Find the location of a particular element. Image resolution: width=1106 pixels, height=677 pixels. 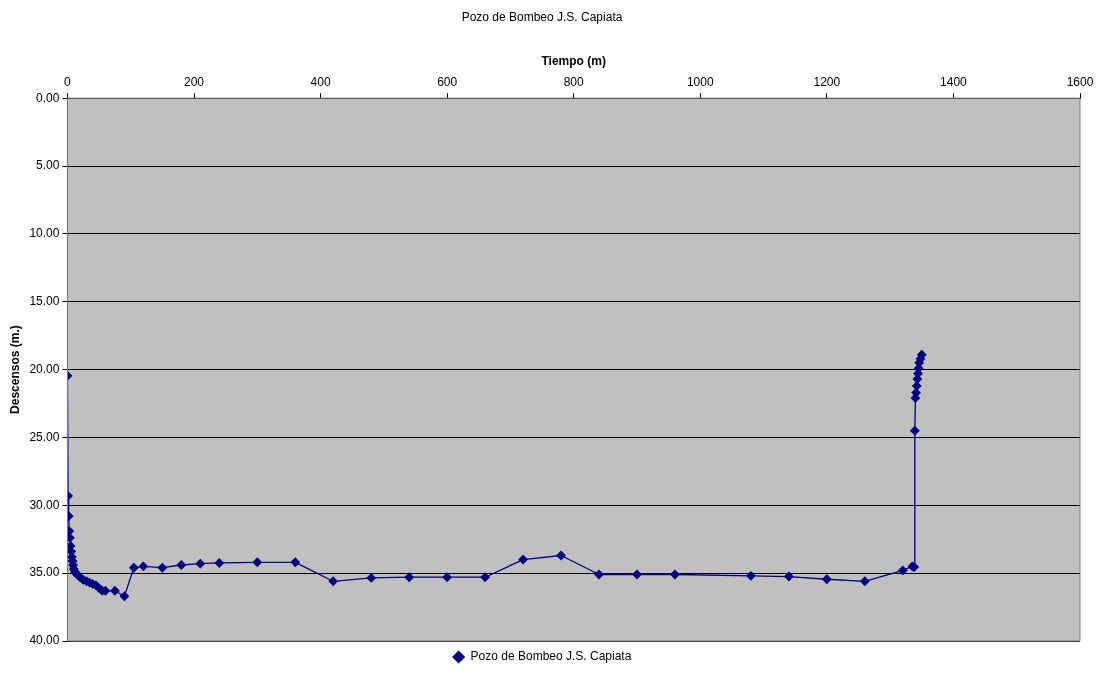

y-tick-label: 10.00 is located at coordinates (44, 233).